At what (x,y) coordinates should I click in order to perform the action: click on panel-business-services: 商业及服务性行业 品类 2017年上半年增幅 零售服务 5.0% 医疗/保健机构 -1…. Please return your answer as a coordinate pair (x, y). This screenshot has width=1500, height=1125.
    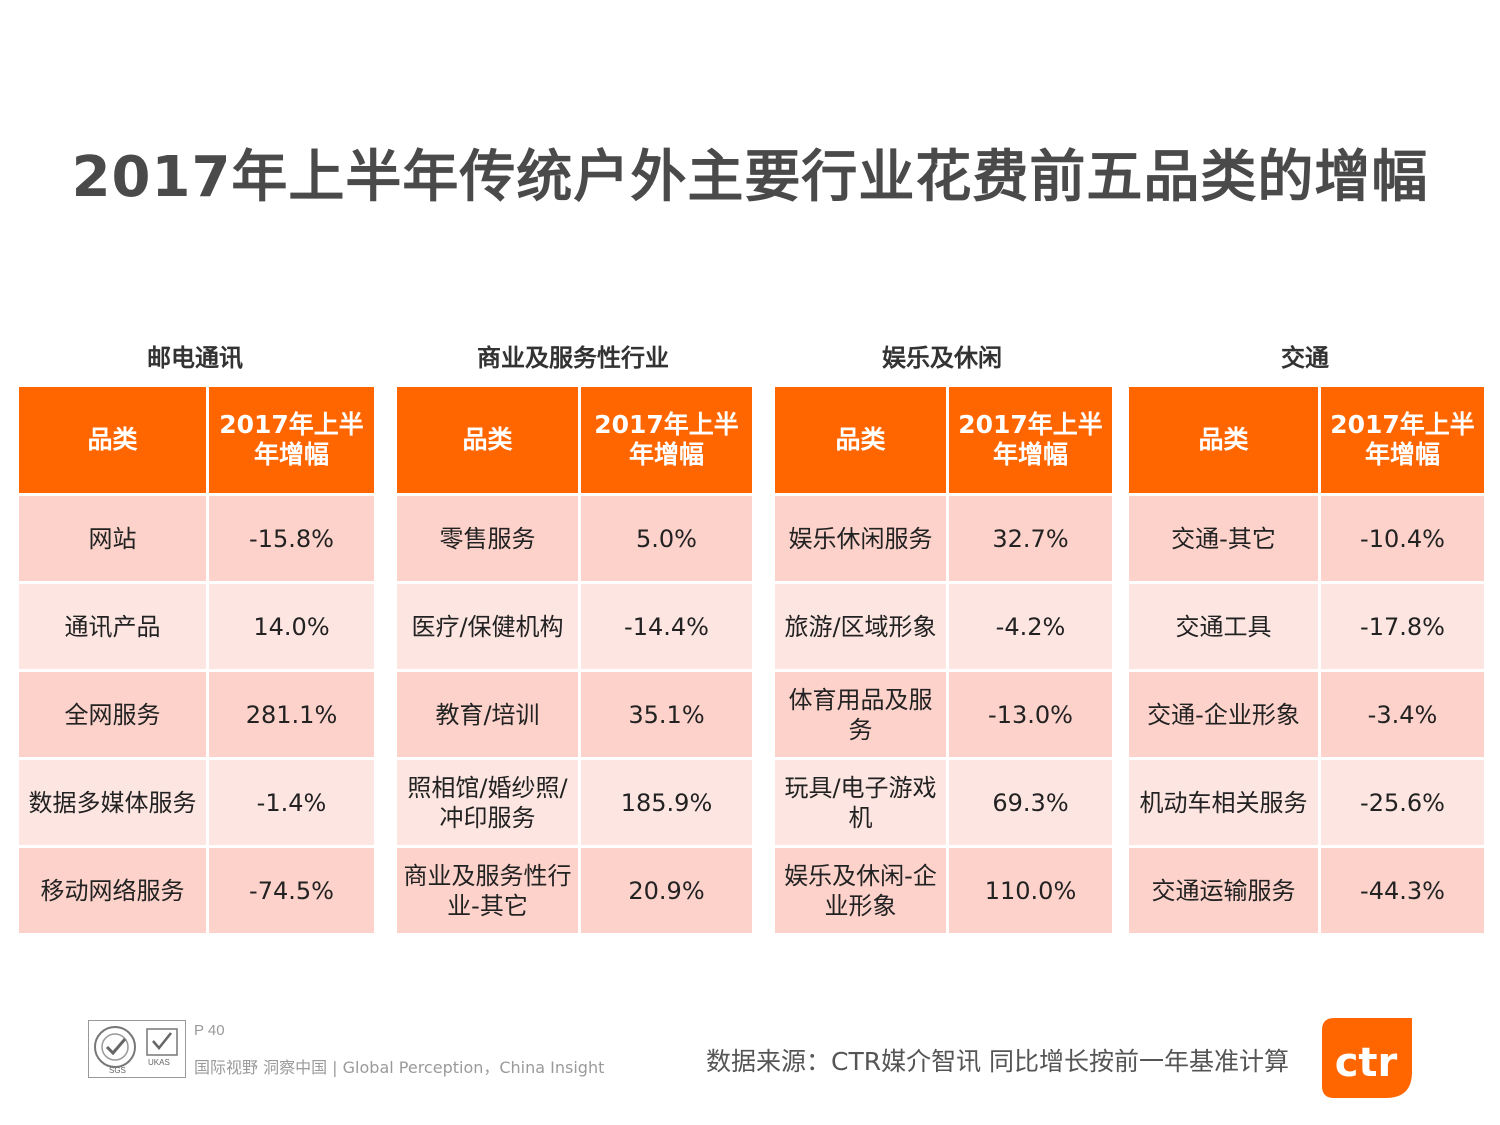
    Looking at the image, I should click on (574, 637).